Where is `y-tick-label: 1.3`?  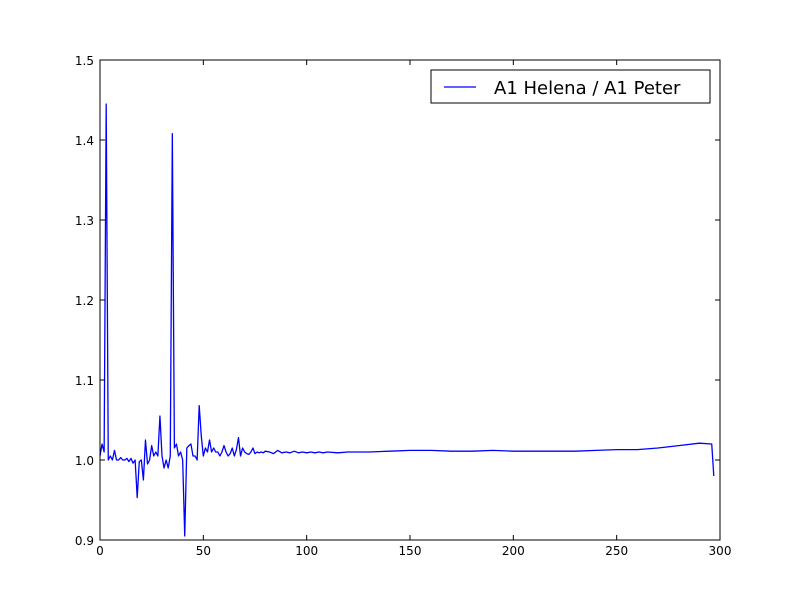 y-tick-label: 1.3 is located at coordinates (84, 221).